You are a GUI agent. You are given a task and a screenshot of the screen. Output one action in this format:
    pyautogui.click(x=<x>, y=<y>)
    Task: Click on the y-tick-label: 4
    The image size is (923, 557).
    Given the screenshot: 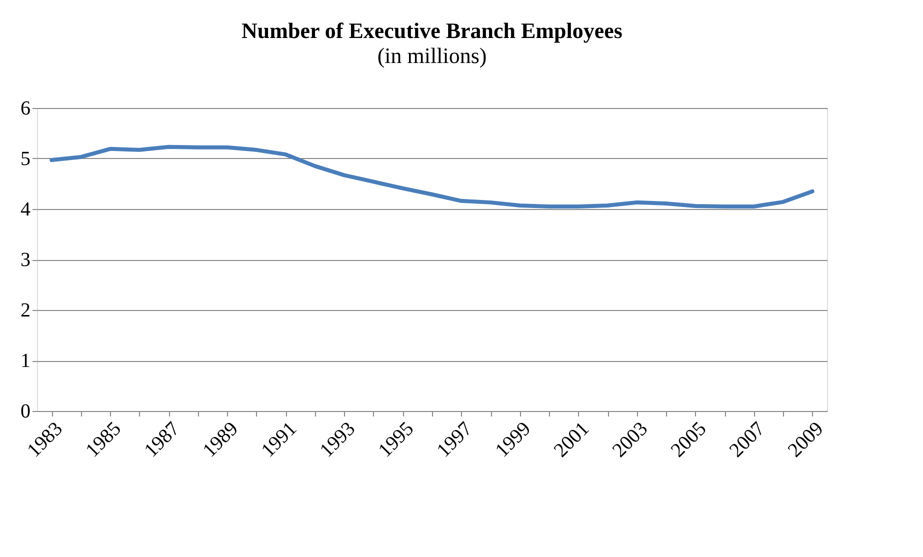 What is the action you would take?
    pyautogui.click(x=25, y=209)
    